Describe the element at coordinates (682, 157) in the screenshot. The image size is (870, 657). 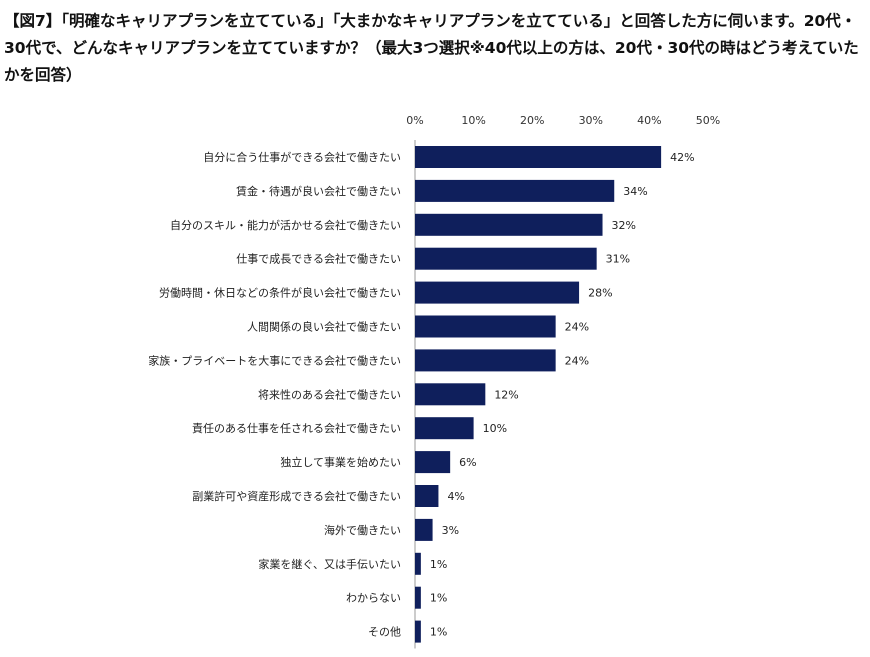
I see `value-label: 42%` at that location.